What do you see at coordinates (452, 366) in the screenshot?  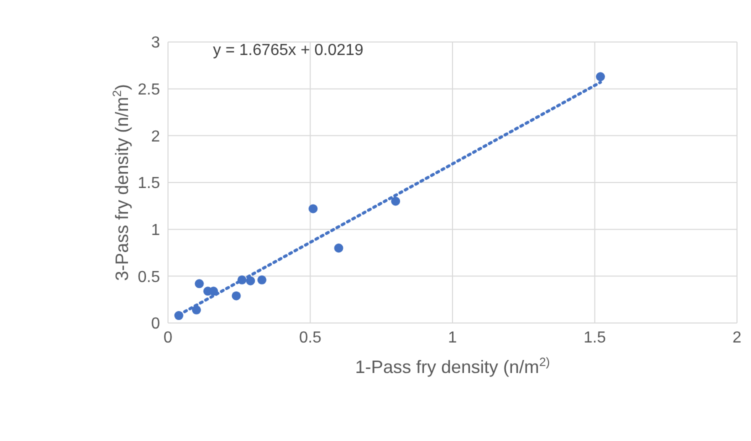 I see `x-axis-title: 1-Pass fry density (n/m$^{2)}$` at bounding box center [452, 366].